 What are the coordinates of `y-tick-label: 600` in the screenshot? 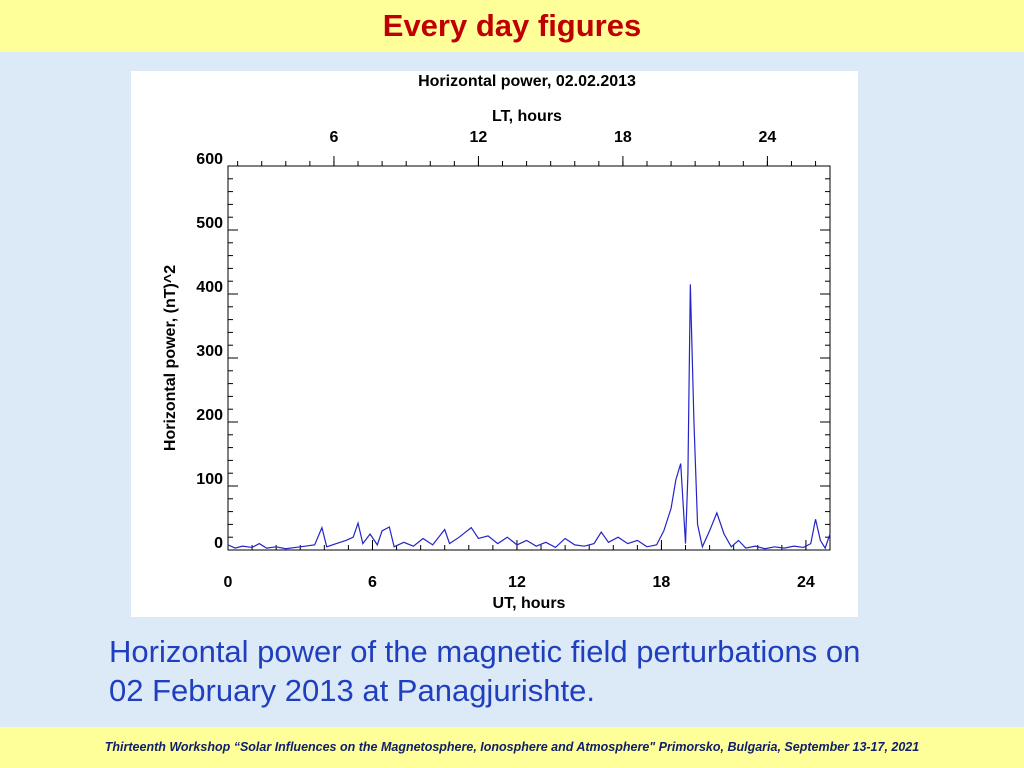 It's located at (209, 159).